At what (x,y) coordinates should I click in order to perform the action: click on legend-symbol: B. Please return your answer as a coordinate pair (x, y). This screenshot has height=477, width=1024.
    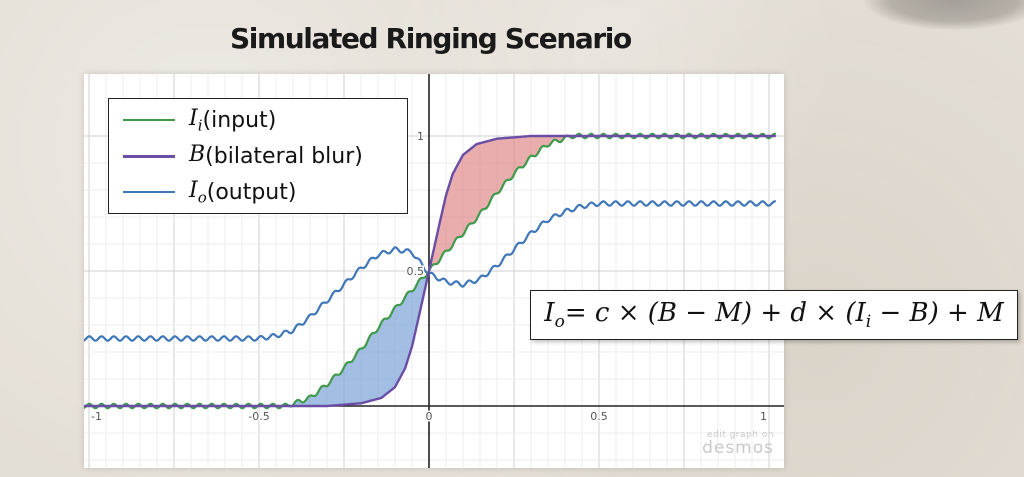
    Looking at the image, I should click on (197, 154).